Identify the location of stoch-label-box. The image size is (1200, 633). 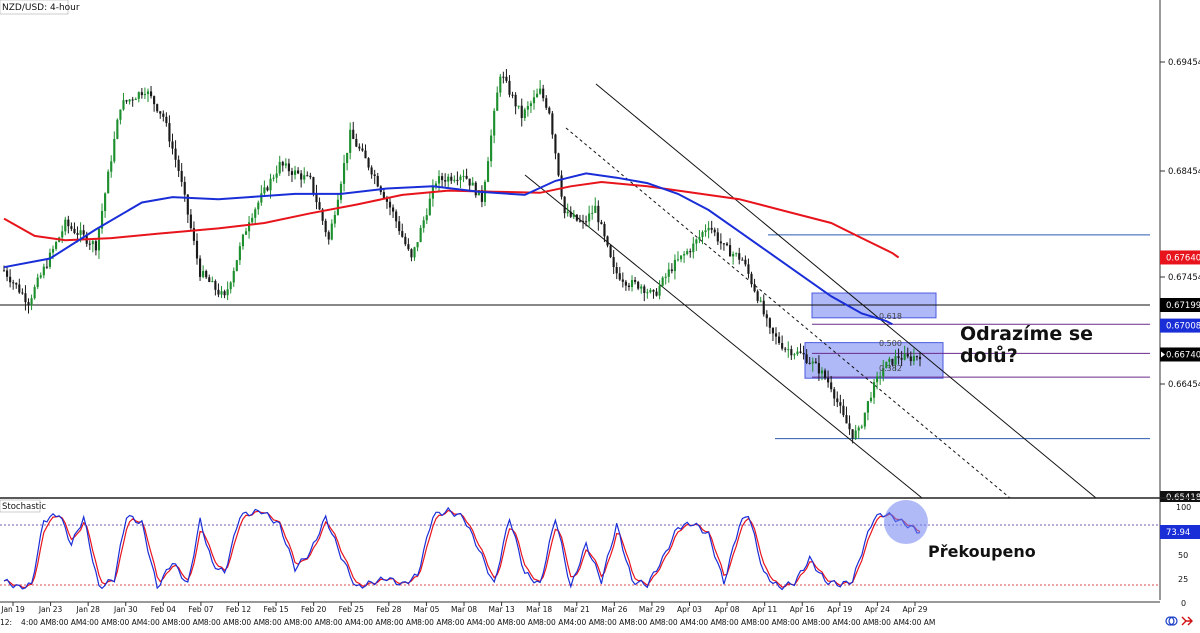
(20, 506).